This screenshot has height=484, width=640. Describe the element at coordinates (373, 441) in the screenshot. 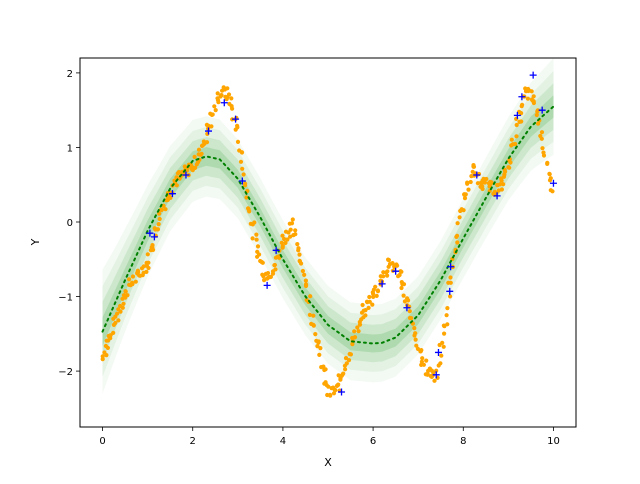

I see `x-tick-label: 6` at that location.